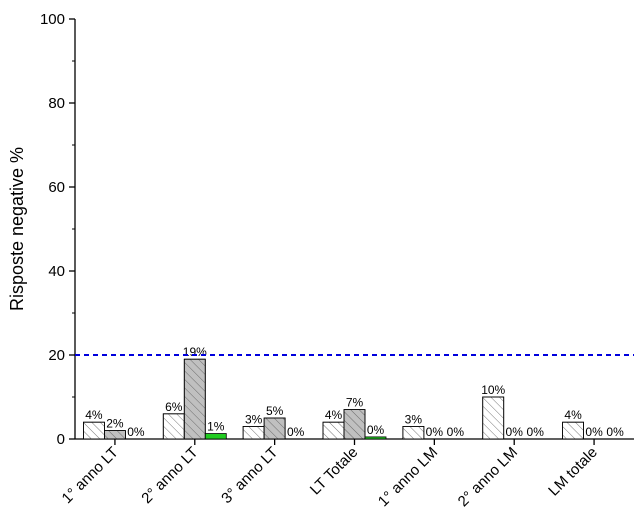 This screenshot has width=634, height=525. What do you see at coordinates (58, 229) in the screenshot?
I see `y-axis: 0 20 40 60 80 100` at bounding box center [58, 229].